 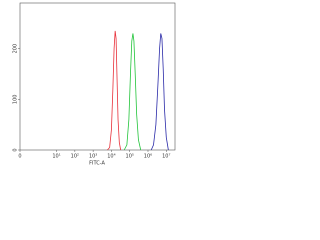 What do you see at coordinates (75, 157) in the screenshot?
I see `x-tick-label: 10²` at bounding box center [75, 157].